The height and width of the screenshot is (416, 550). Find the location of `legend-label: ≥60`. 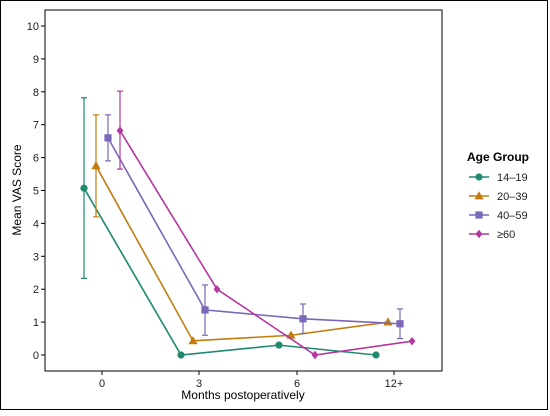

legend-label: ≥60 is located at coordinates (506, 235).